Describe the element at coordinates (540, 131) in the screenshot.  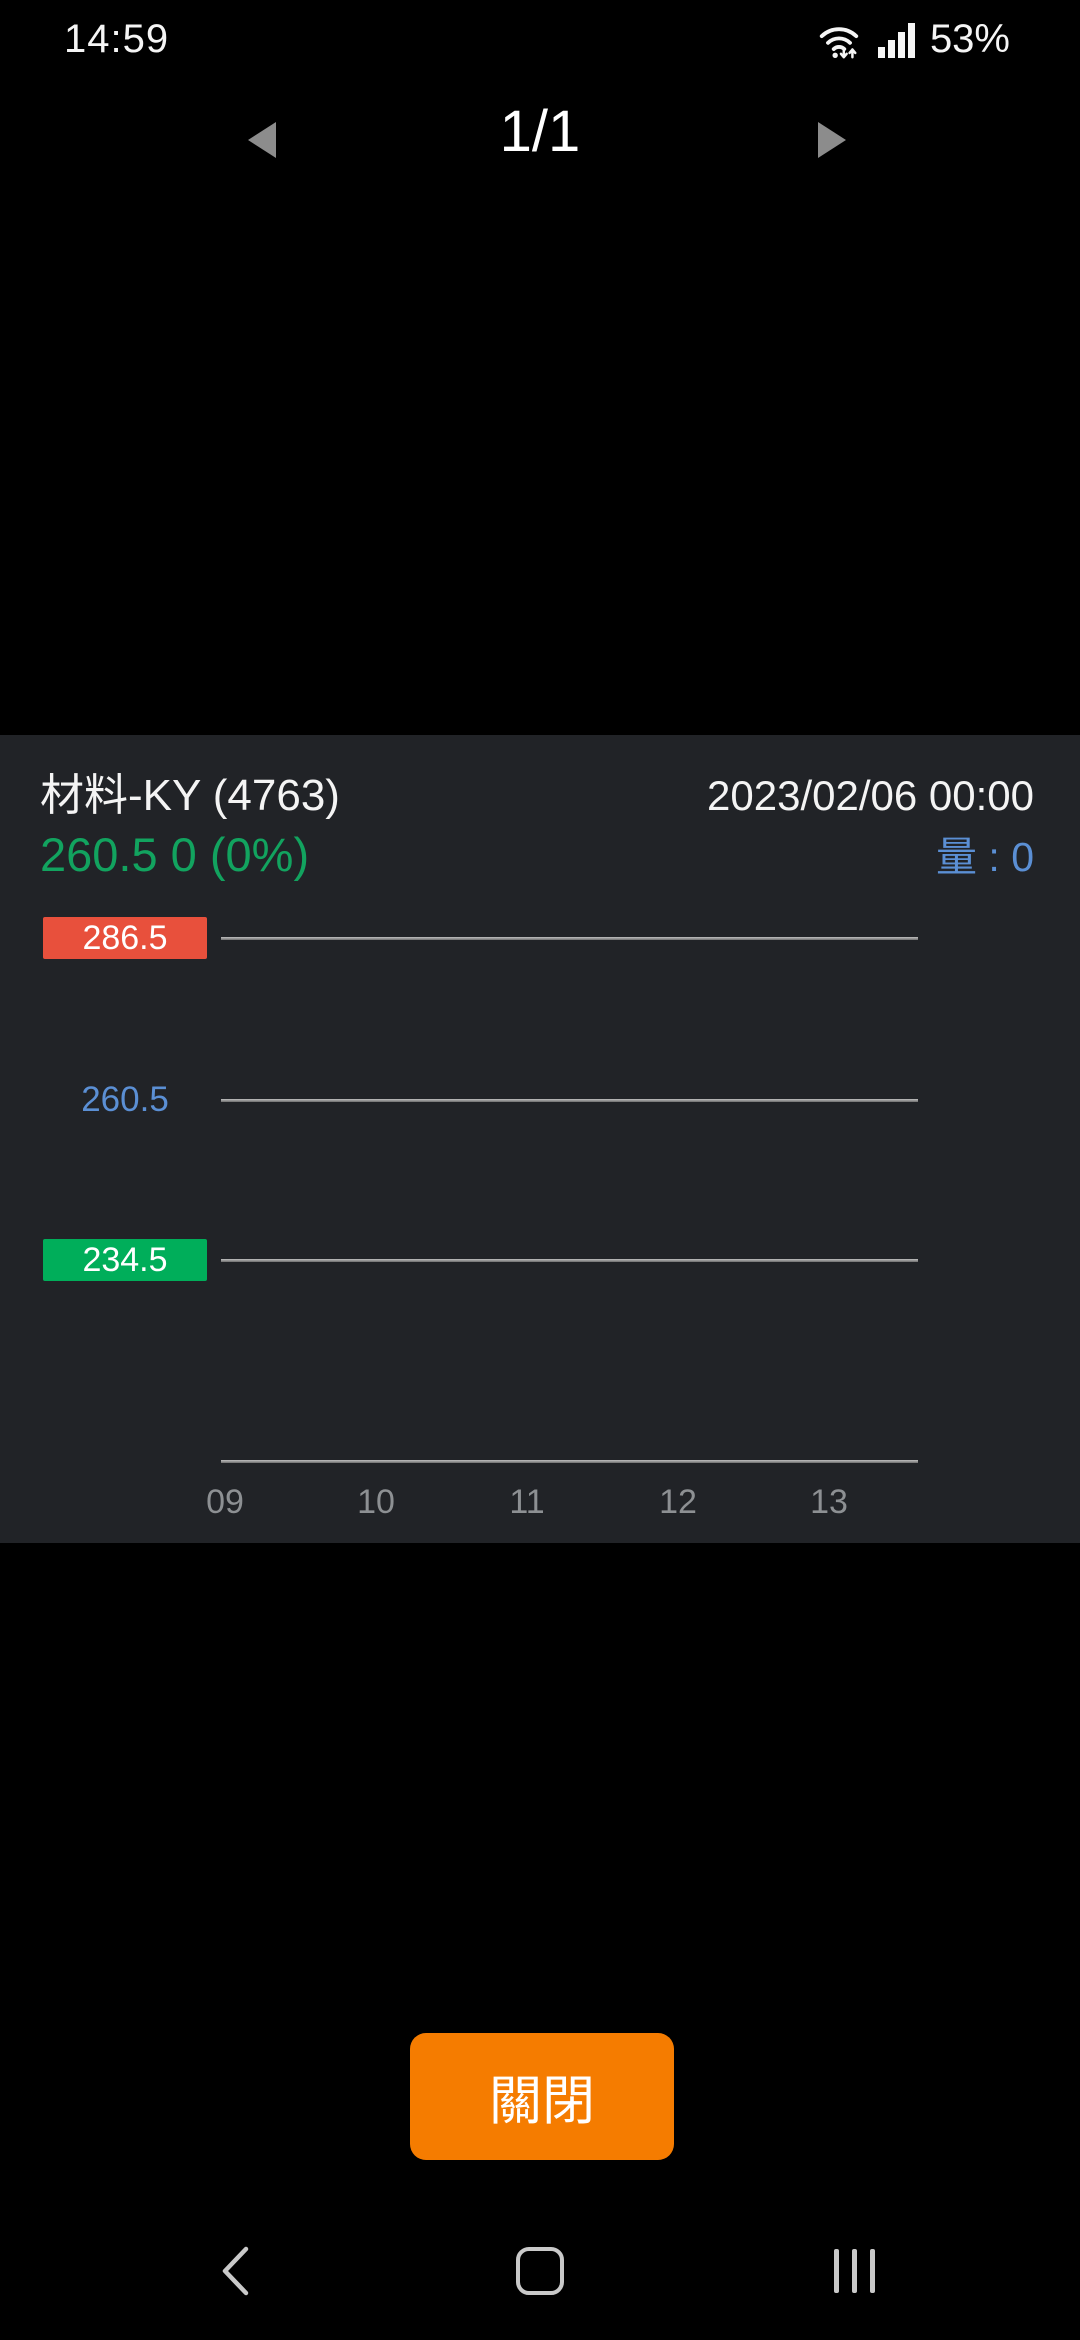
I see `page-indicator: 1/1` at that location.